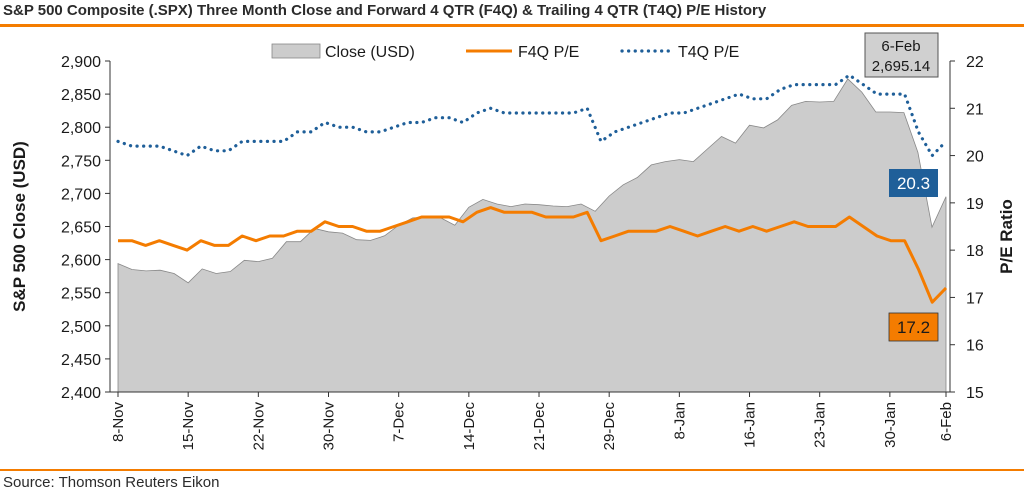  What do you see at coordinates (188, 426) in the screenshot?
I see `x-tick-label: 15-Nov` at bounding box center [188, 426].